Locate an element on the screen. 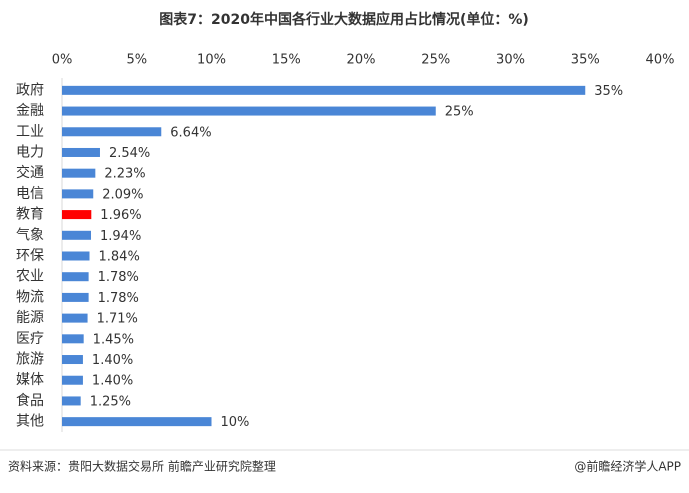 This screenshot has width=689, height=493. y-tick-label: 工业 is located at coordinates (30, 132).